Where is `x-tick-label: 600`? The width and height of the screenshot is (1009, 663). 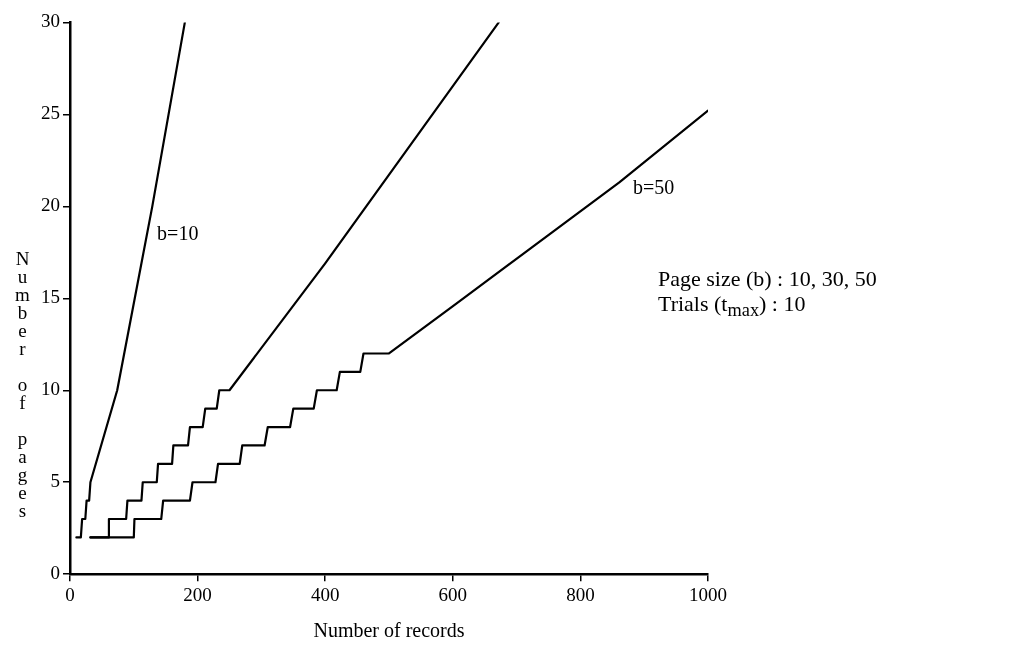 x-tick-label: 600 is located at coordinates (453, 594).